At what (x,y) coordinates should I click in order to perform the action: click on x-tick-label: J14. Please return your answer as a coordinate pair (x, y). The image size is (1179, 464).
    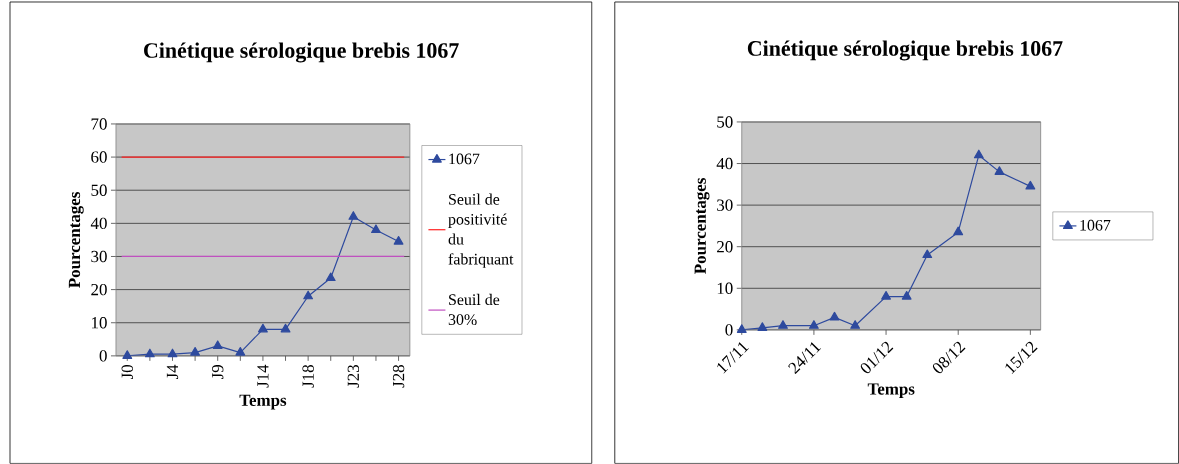
    Looking at the image, I should click on (263, 376).